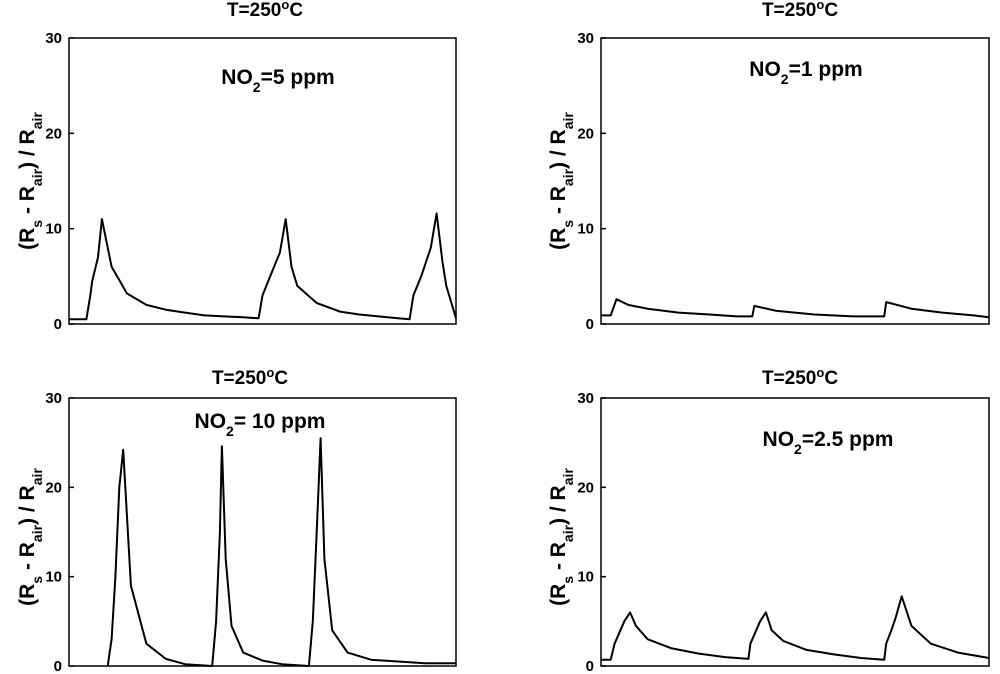 Image resolution: width=1000 pixels, height=674 pixels. I want to click on concentration-annotation: NO2= 10 ppm, so click(260, 424).